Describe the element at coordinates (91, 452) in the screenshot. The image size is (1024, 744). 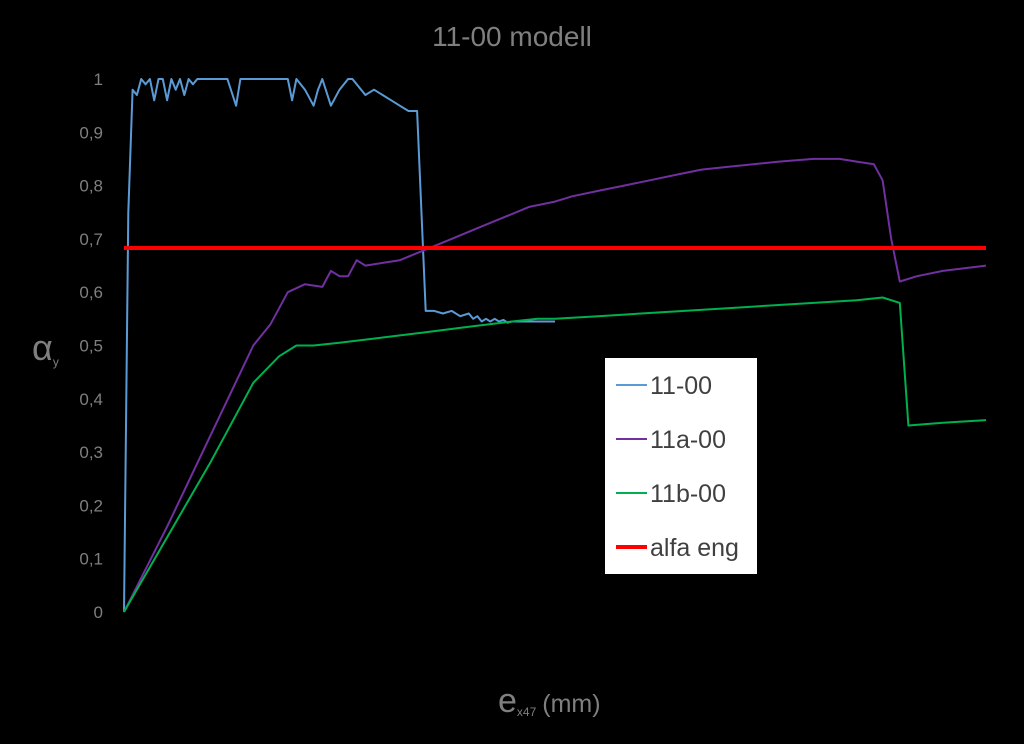
I see `y-tick-label: 0,3` at that location.